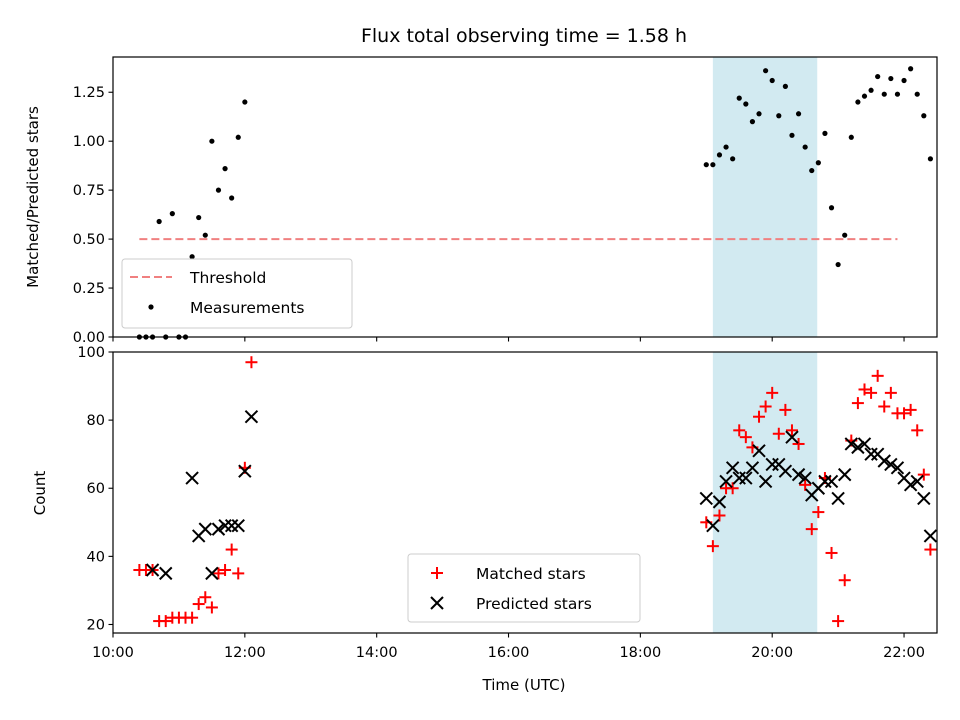 Image resolution: width=960 pixels, height=720 pixels. Describe the element at coordinates (89, 338) in the screenshot. I see `top-y-tick-label: 0.00` at that location.